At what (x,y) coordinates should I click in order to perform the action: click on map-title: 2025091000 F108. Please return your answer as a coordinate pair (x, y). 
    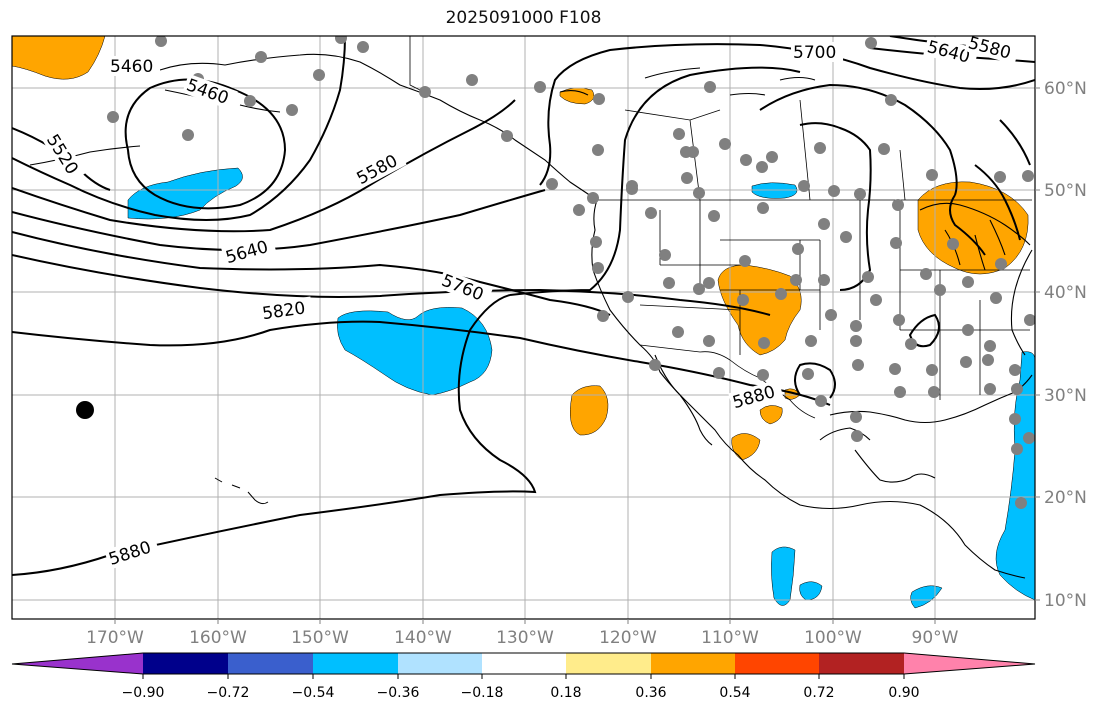
    Looking at the image, I should click on (523, 18).